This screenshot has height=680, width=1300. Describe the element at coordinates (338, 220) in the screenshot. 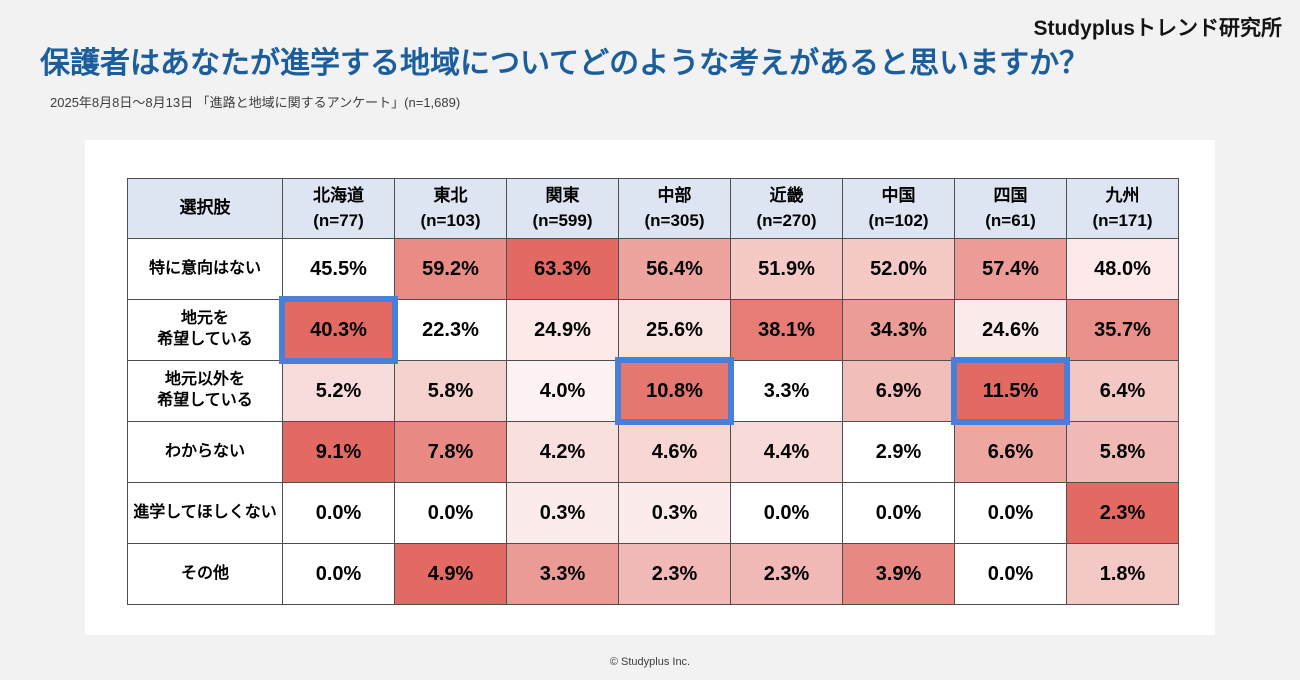

I see `sample-size: (n=77)` at that location.